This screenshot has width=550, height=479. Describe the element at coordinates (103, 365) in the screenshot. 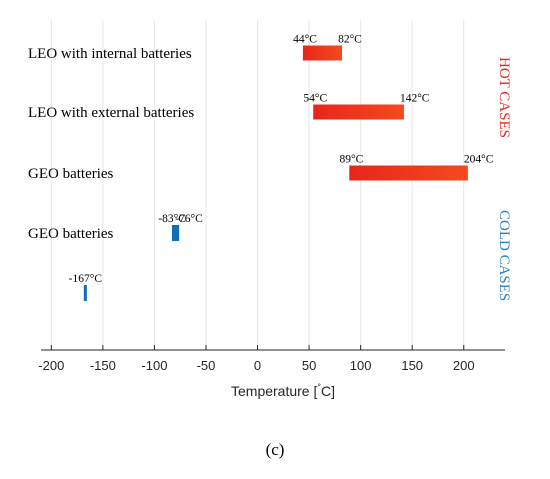

I see `x-tick-label: -150` at that location.